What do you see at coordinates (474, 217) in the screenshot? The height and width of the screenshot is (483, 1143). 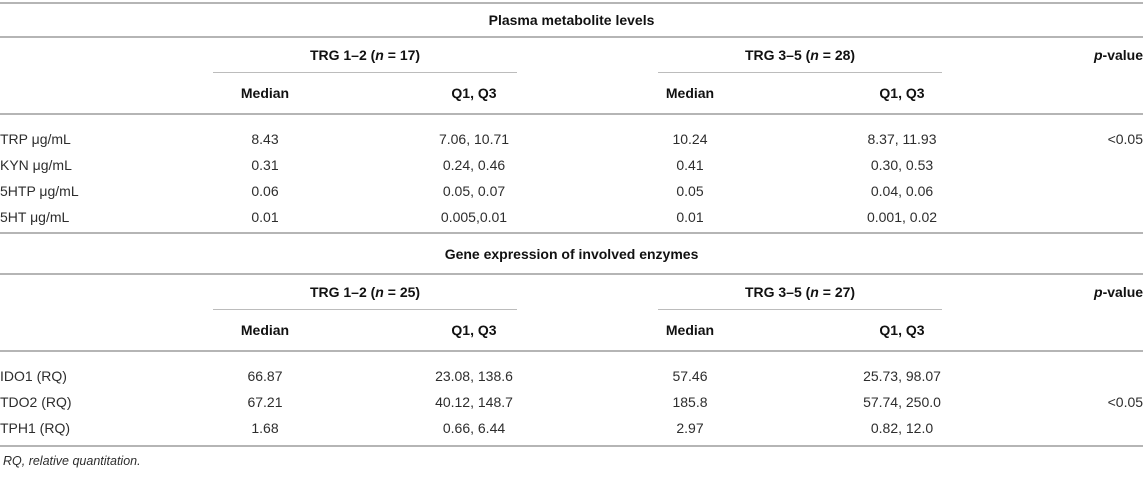 I see `q1q3-value: 0.005,0.01` at bounding box center [474, 217].